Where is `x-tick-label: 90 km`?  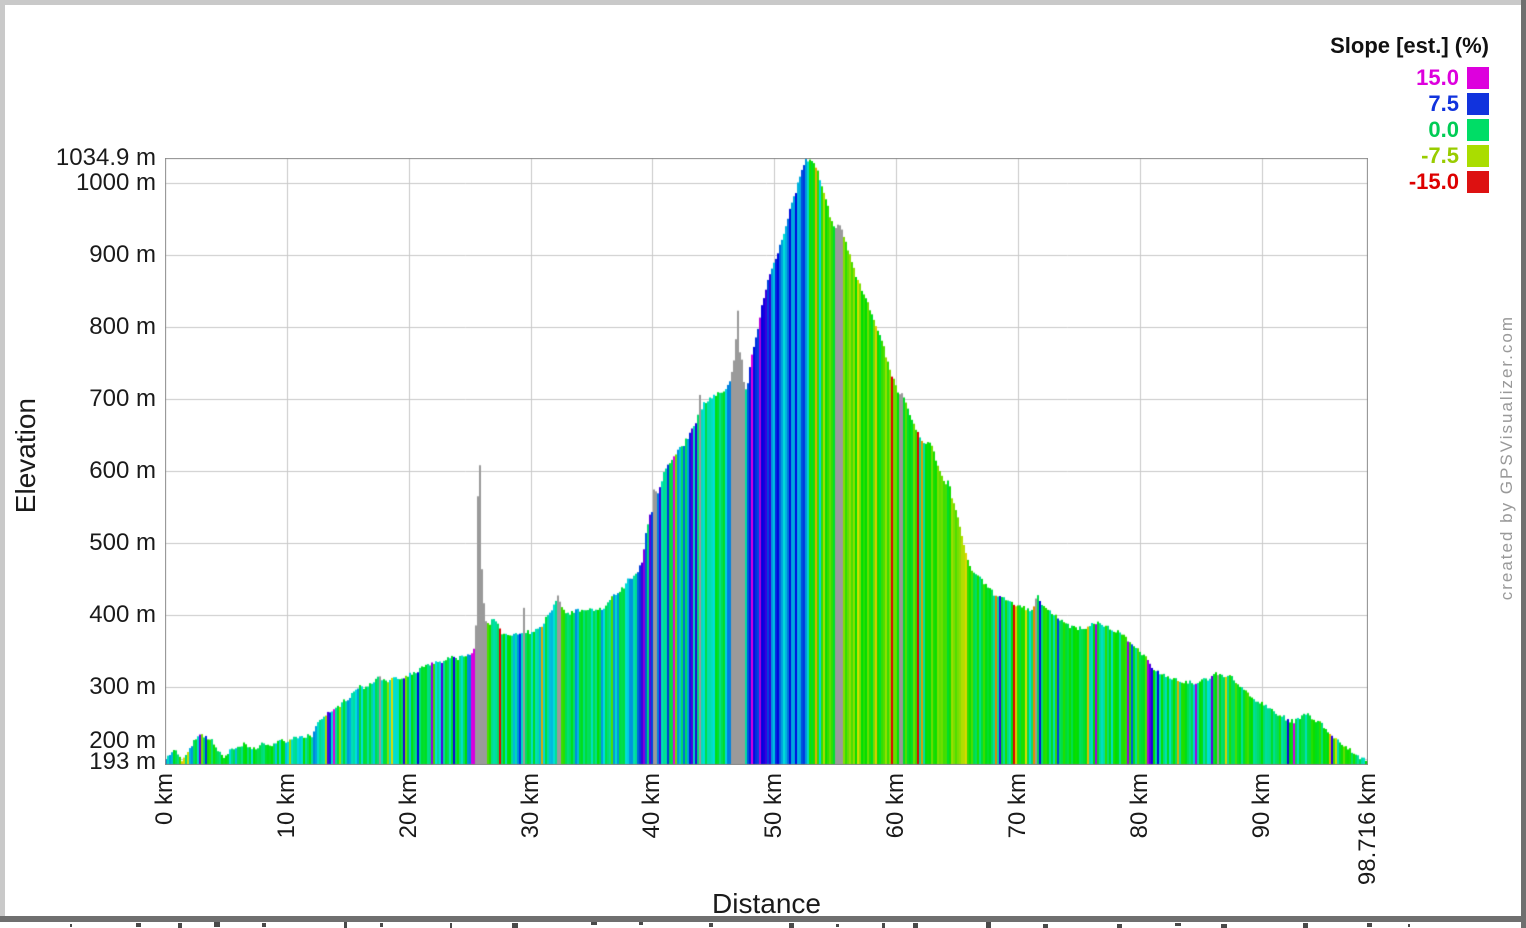
x-tick-label: 90 km is located at coordinates (1261, 806).